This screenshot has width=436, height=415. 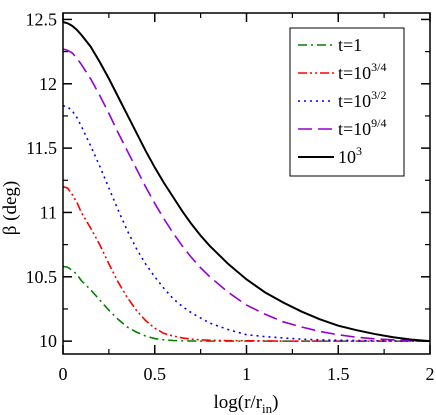 What do you see at coordinates (41, 148) in the screenshot?
I see `y-tick-label: 11.5` at bounding box center [41, 148].